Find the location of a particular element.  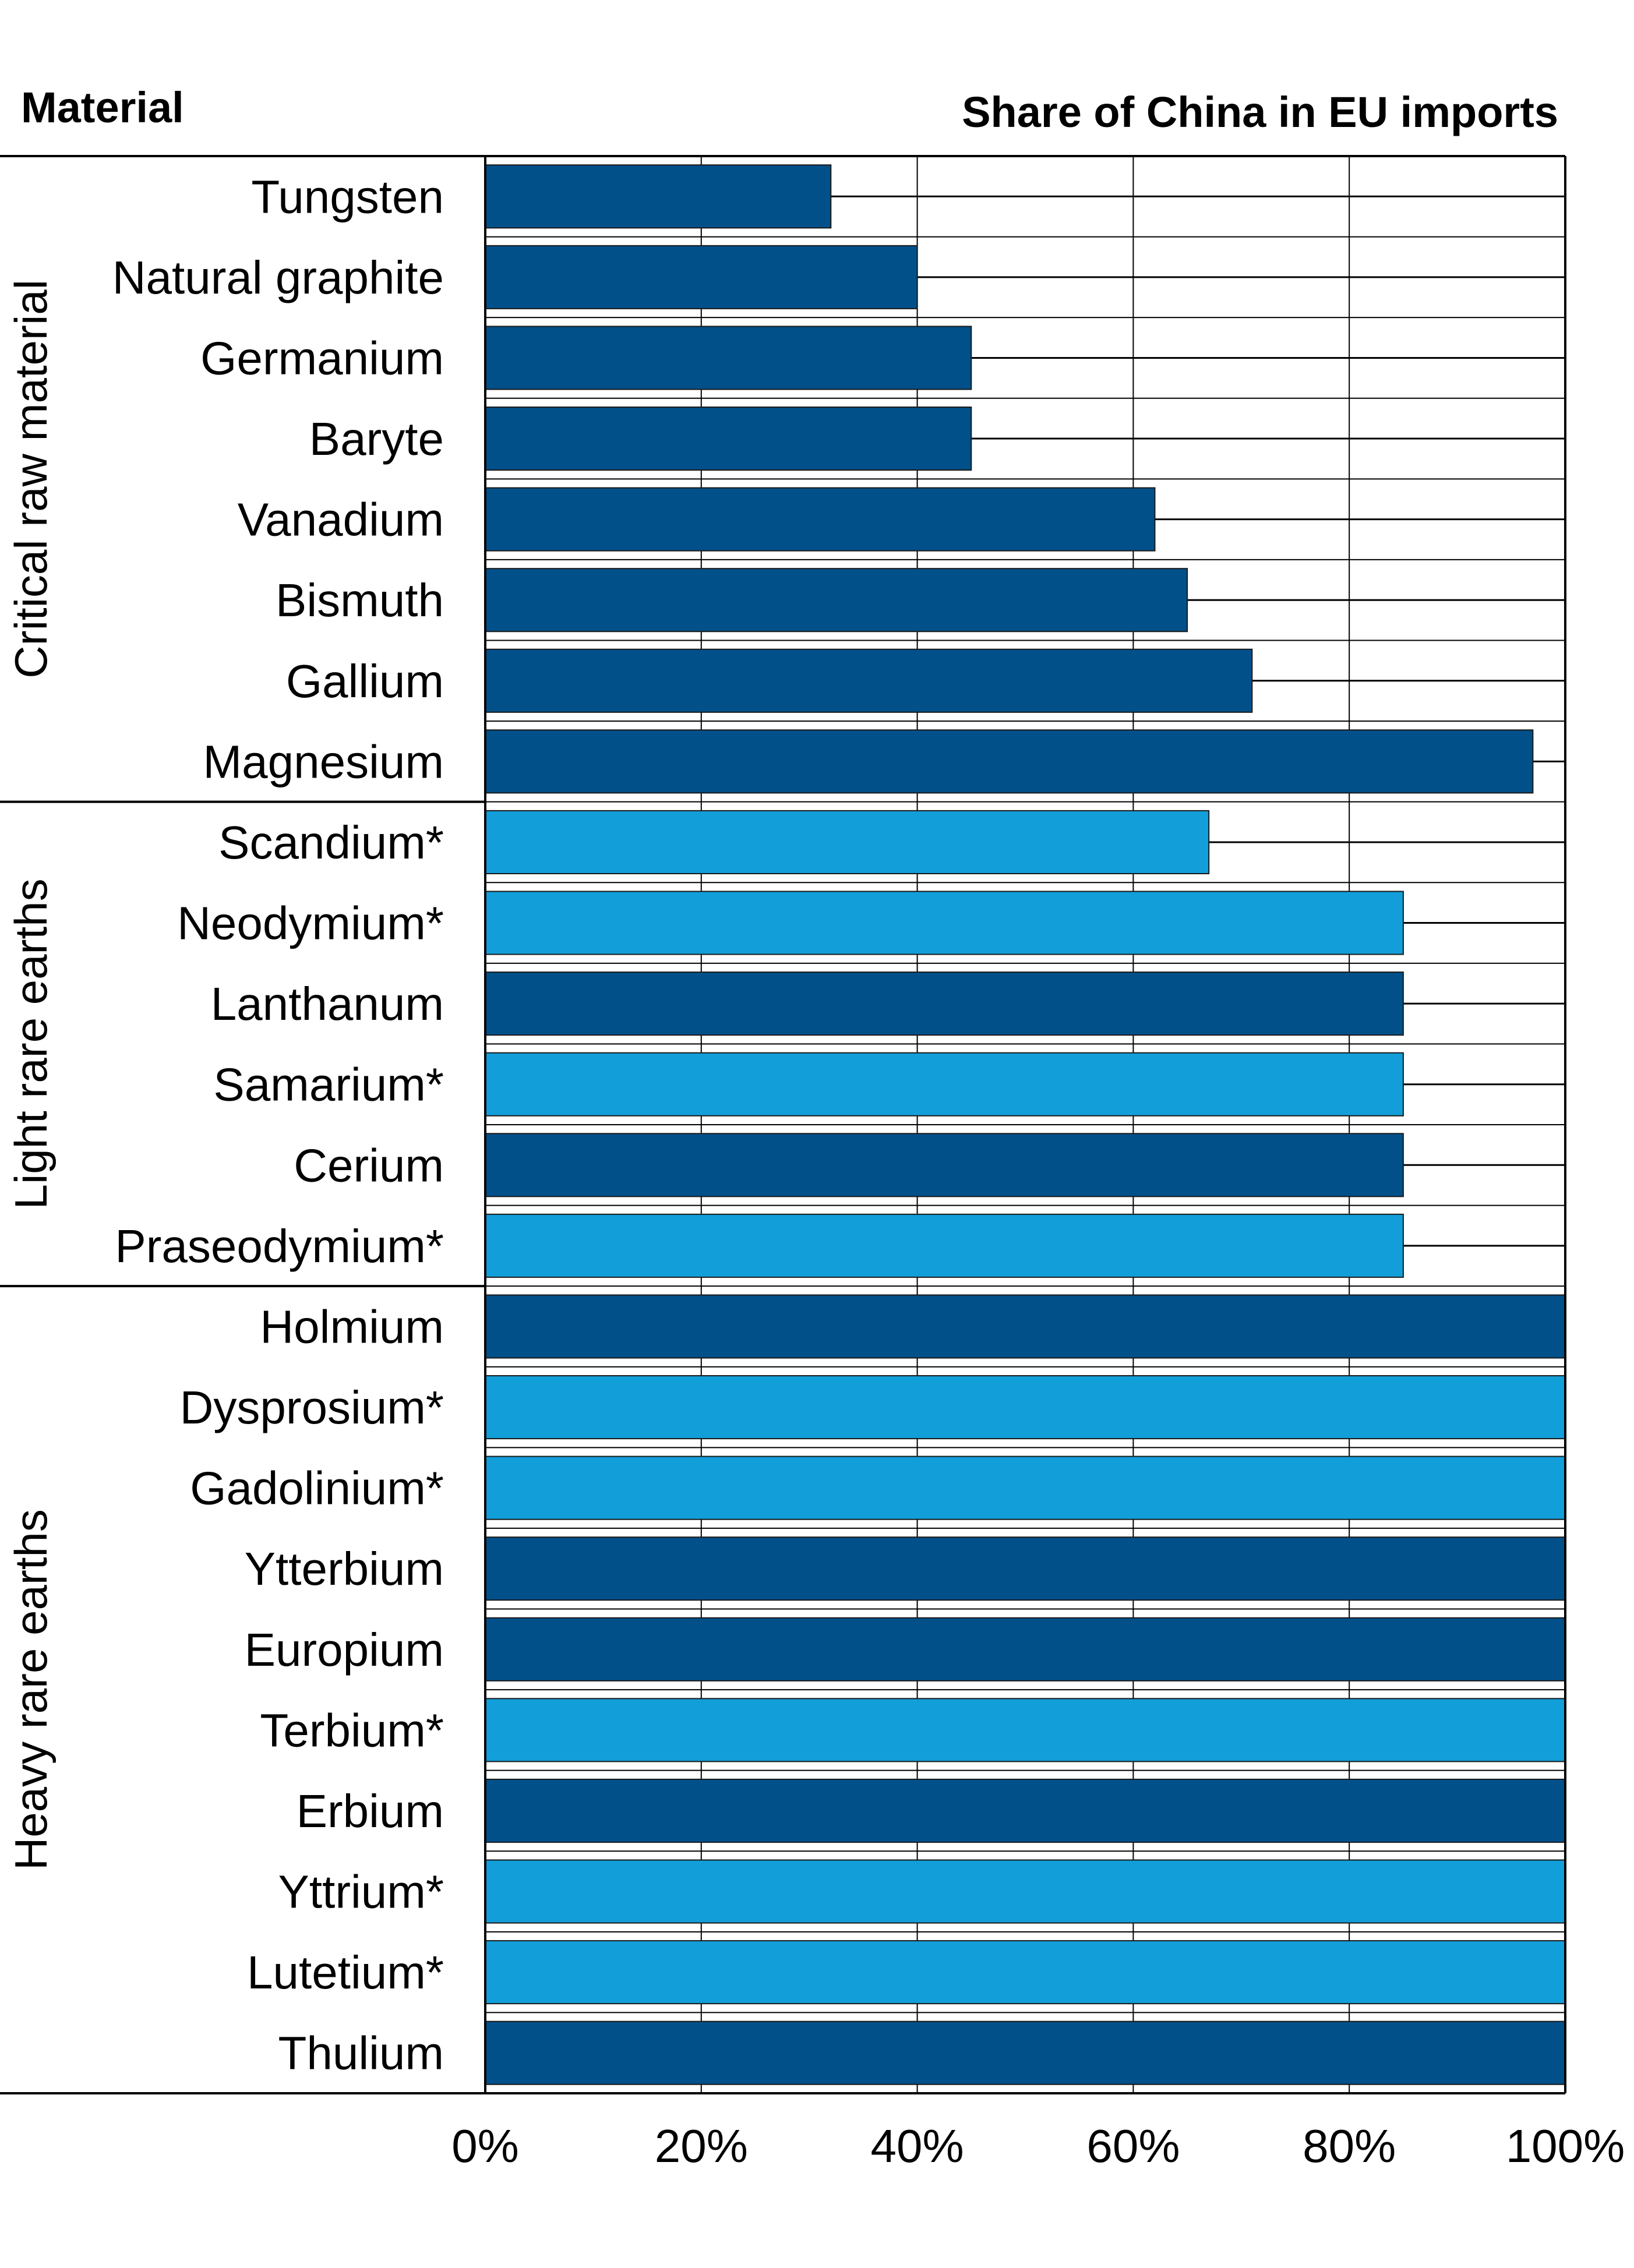

row-label: Yttrium* is located at coordinates (361, 1892).